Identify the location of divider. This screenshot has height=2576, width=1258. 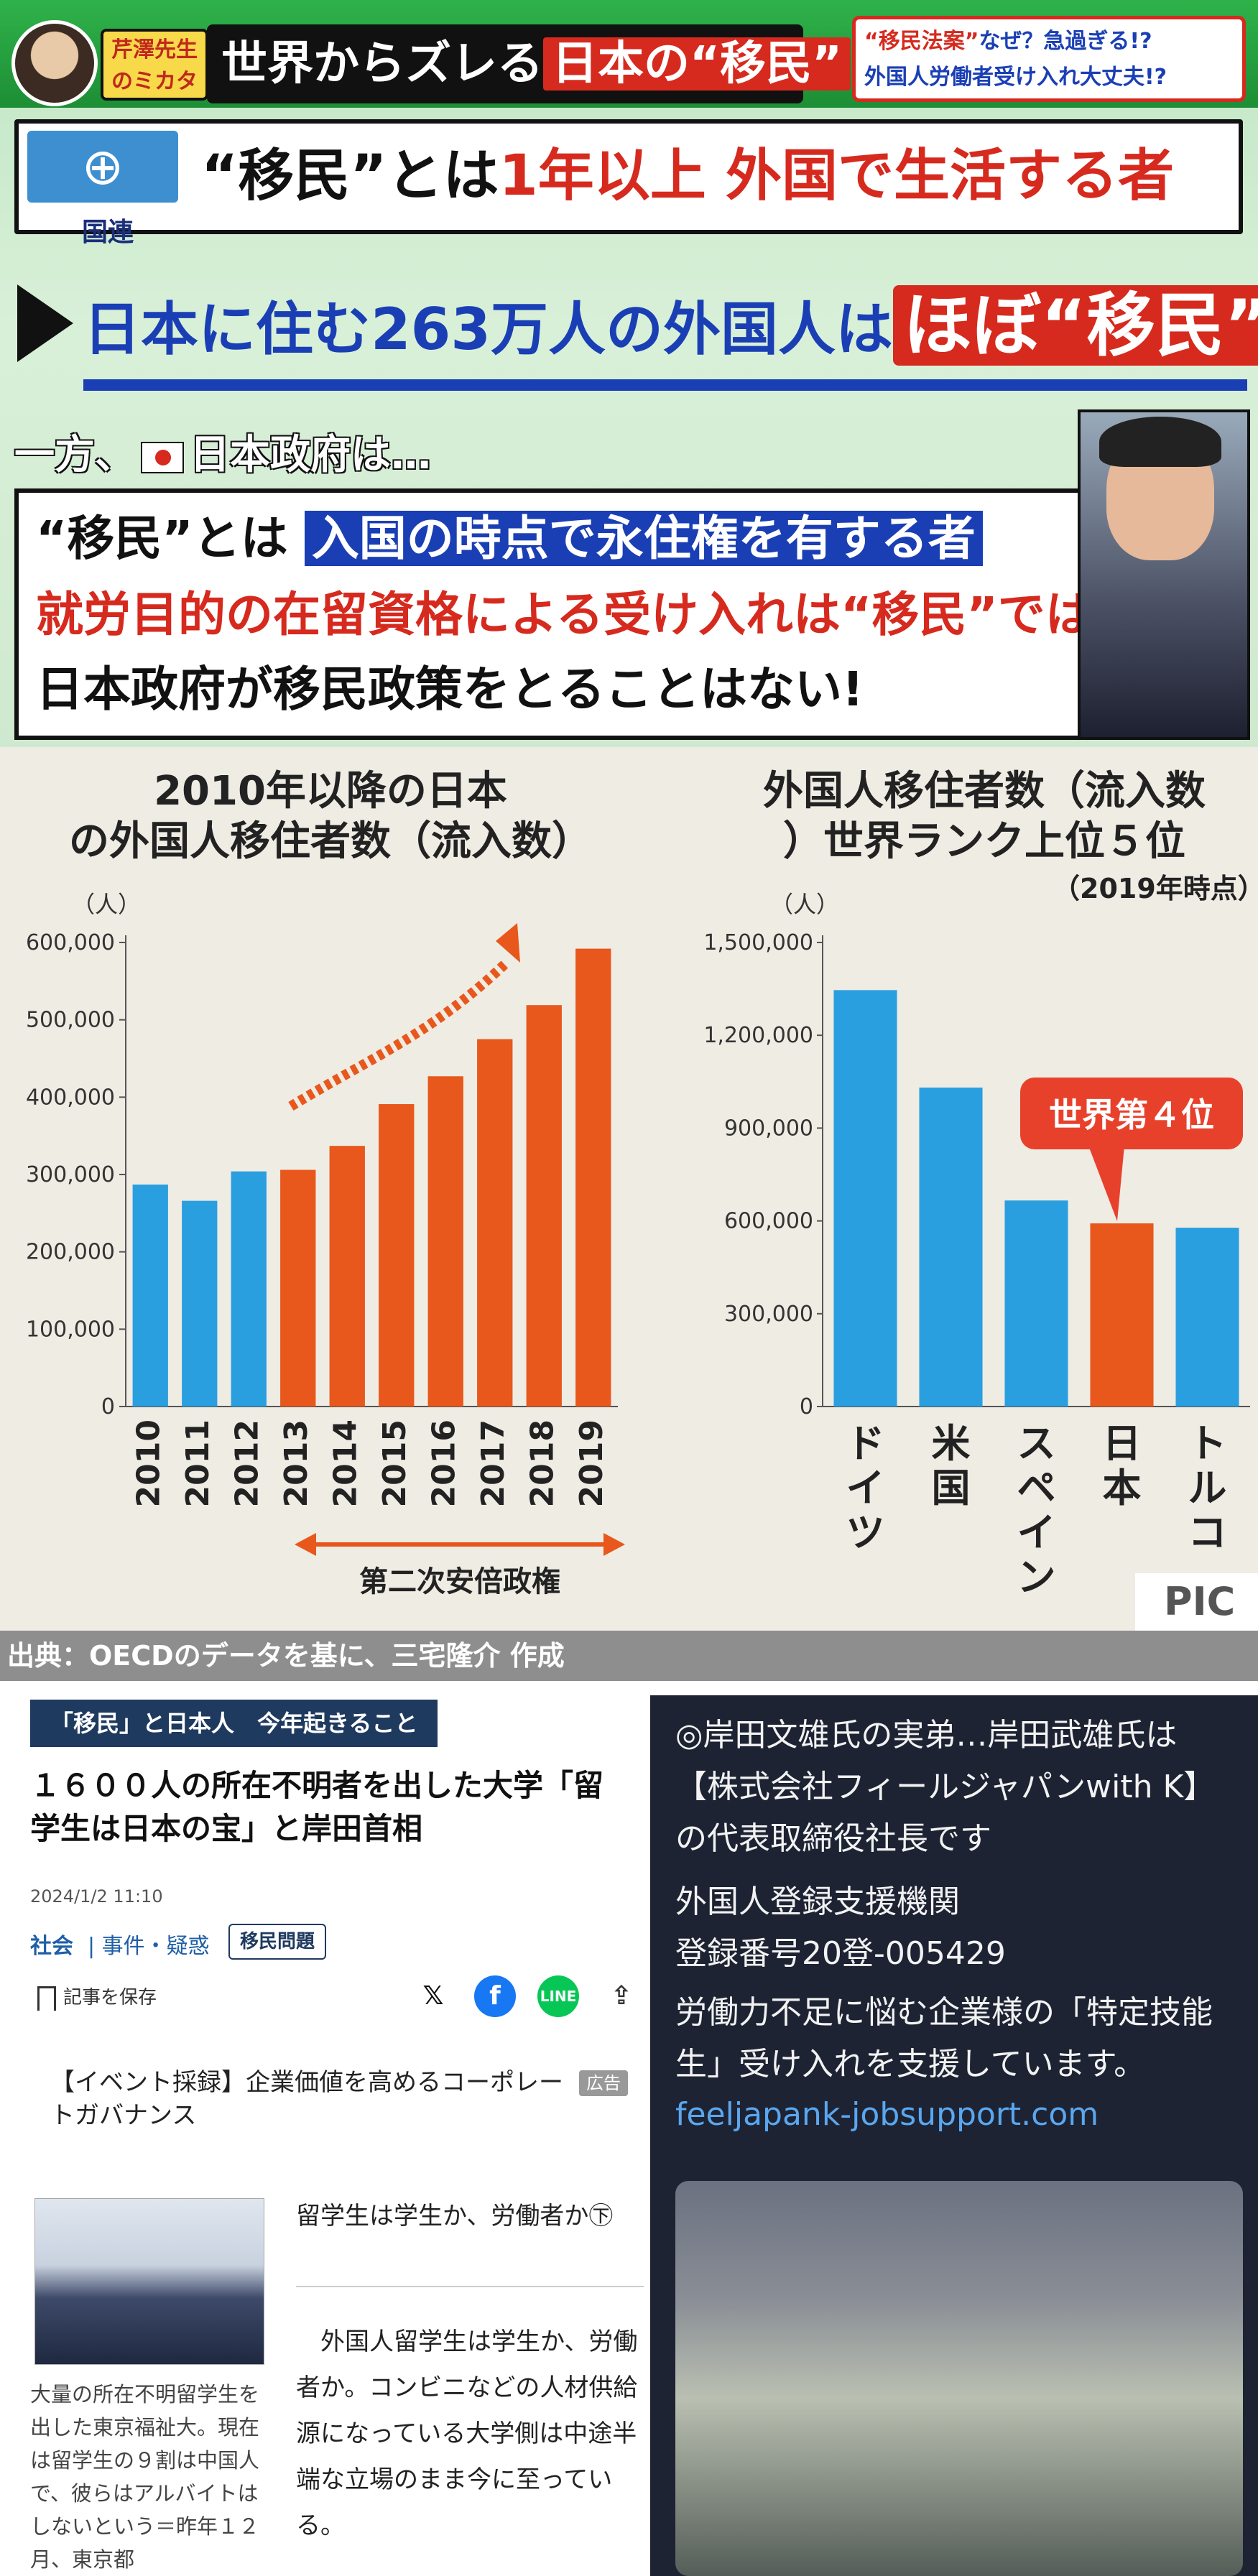
(470, 2286).